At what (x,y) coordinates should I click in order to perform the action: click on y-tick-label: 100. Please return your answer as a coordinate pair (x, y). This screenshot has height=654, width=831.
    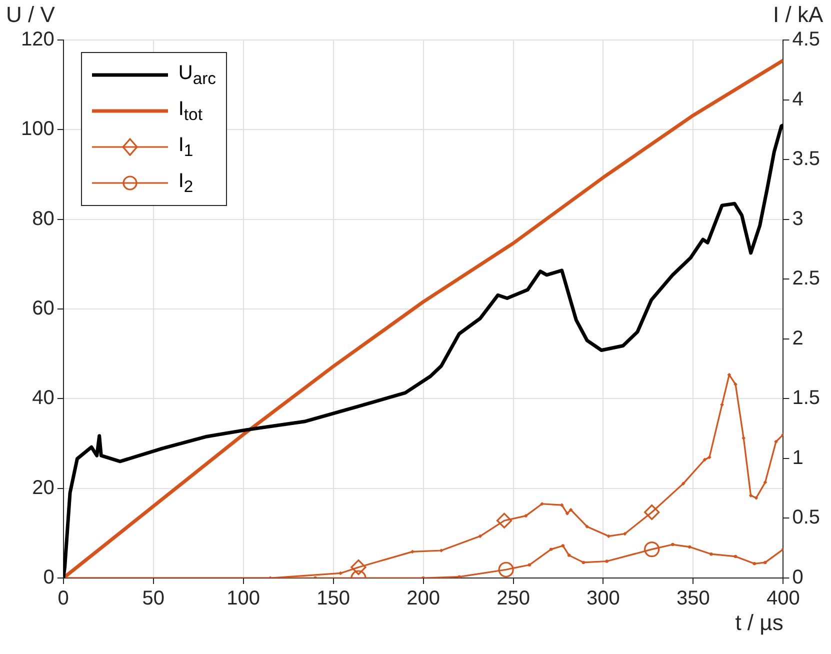
    Looking at the image, I should click on (37, 129).